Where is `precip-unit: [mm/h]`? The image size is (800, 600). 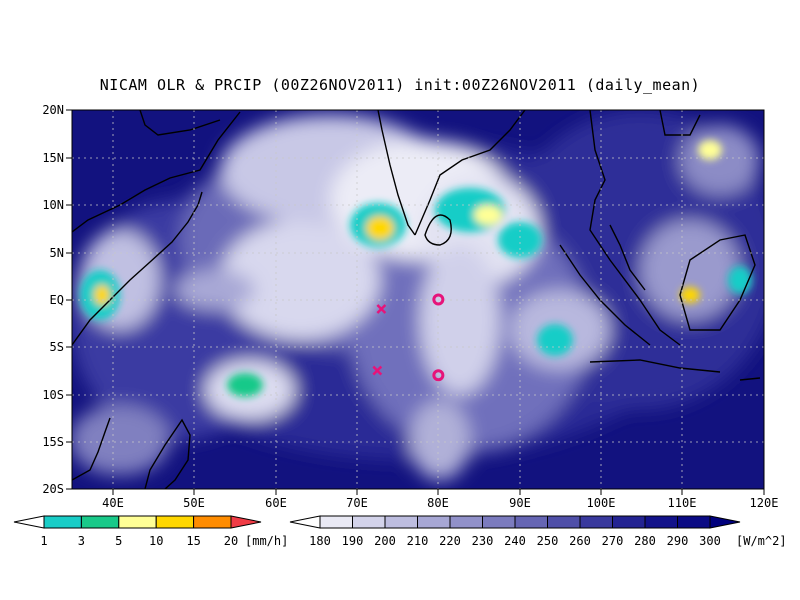
precip-unit: [mm/h] is located at coordinates (266, 541).